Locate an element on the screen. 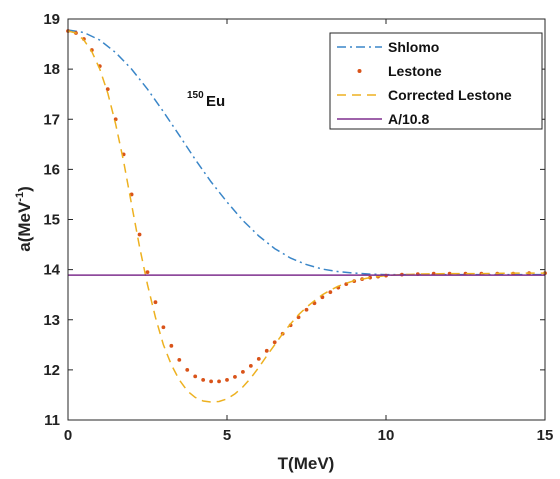 This screenshot has height=479, width=560. y-tick-label: 12 is located at coordinates (51, 370).